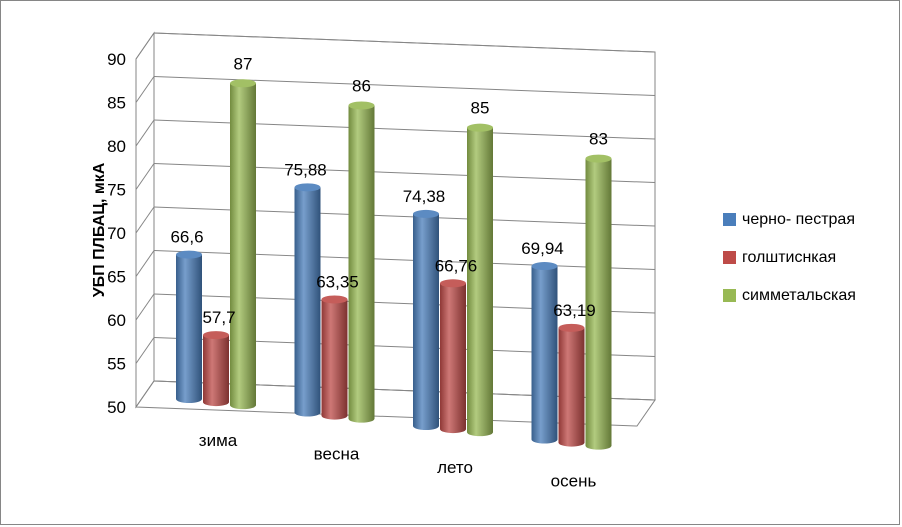 This screenshot has height=527, width=902. I want to click on category-labels: зима весна лето осень, so click(398, 461).